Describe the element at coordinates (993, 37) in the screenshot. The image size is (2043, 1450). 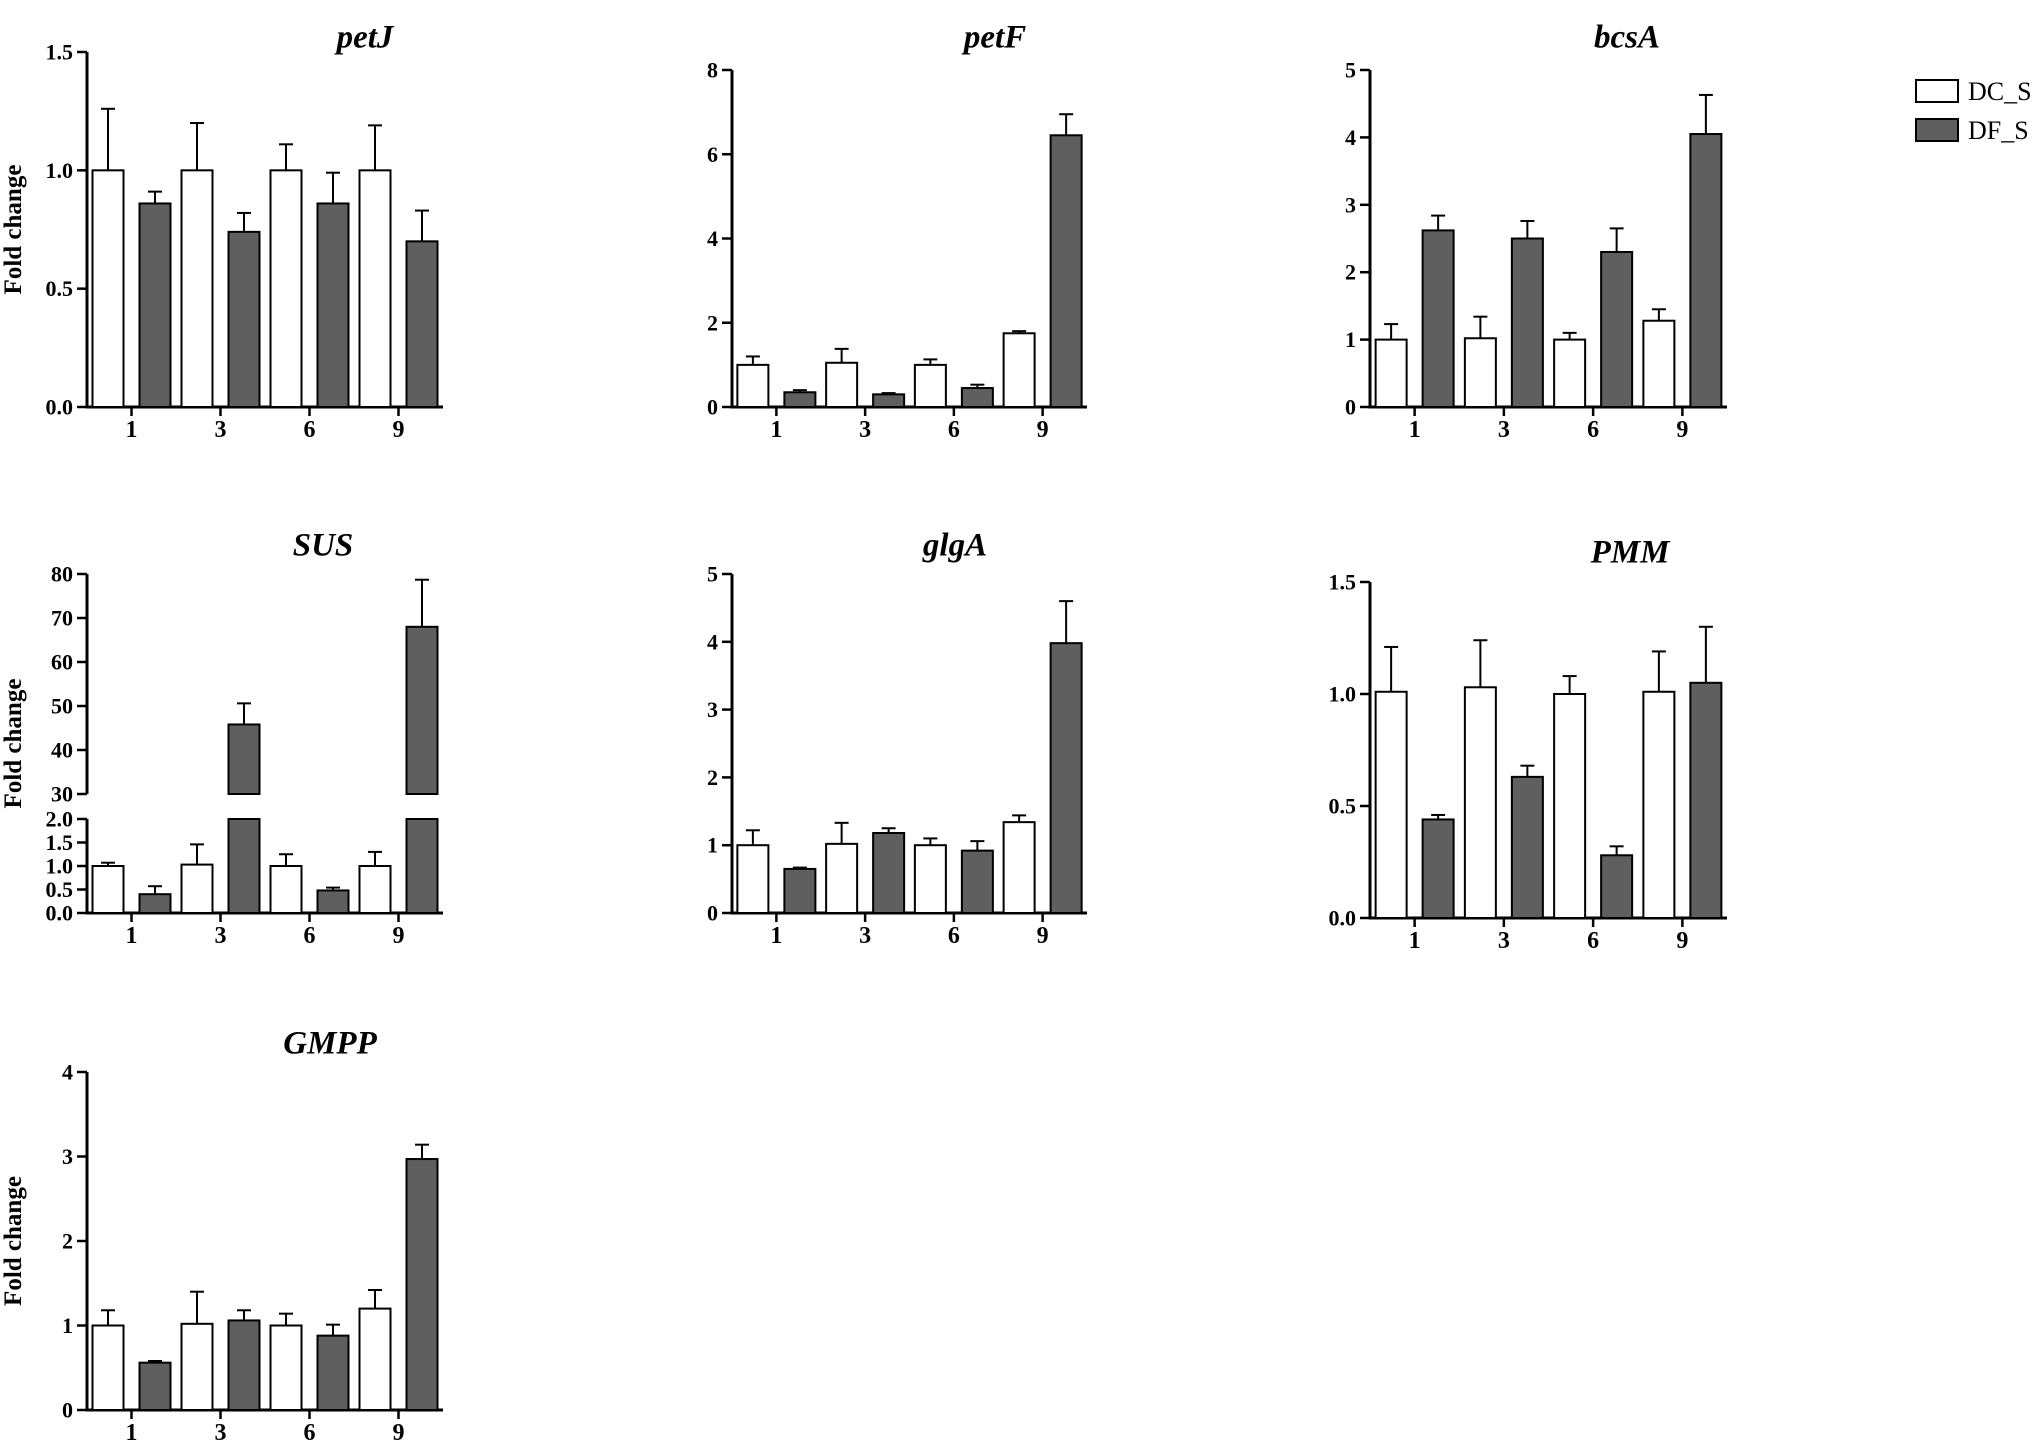
I see `chart-title: petF` at that location.